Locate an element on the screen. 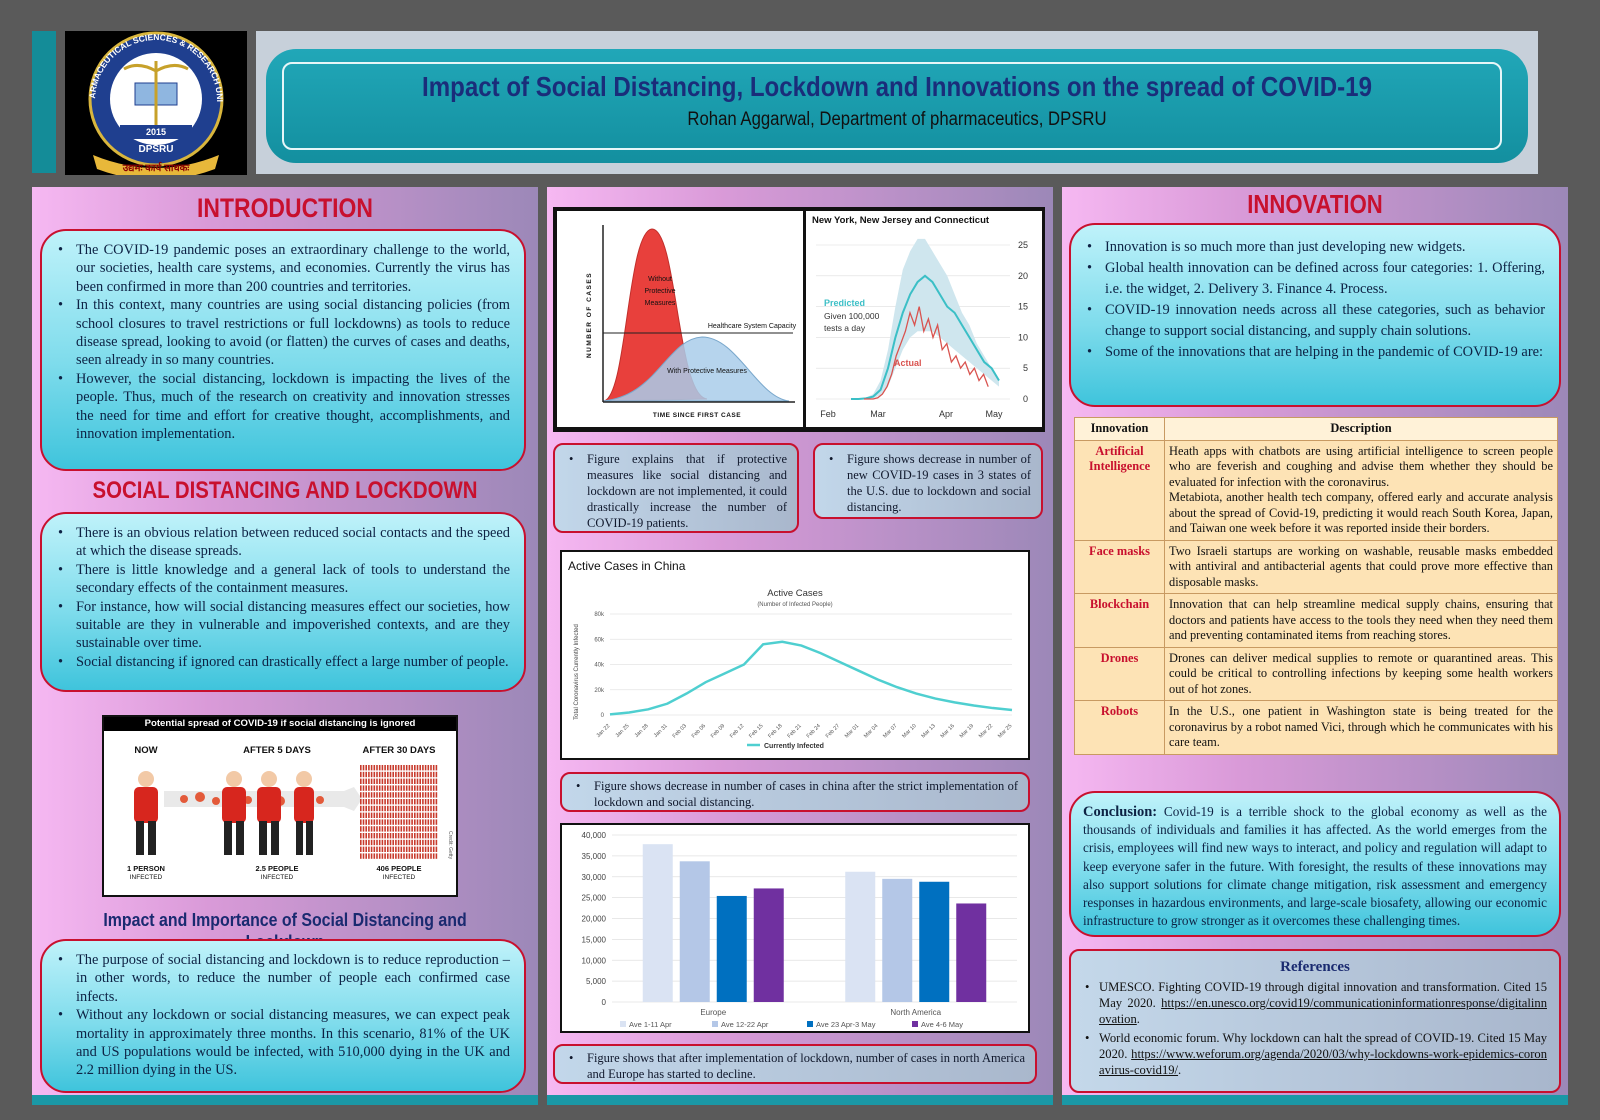 This screenshot has height=1120, width=1600. row-name: Robots is located at coordinates (1119, 727).